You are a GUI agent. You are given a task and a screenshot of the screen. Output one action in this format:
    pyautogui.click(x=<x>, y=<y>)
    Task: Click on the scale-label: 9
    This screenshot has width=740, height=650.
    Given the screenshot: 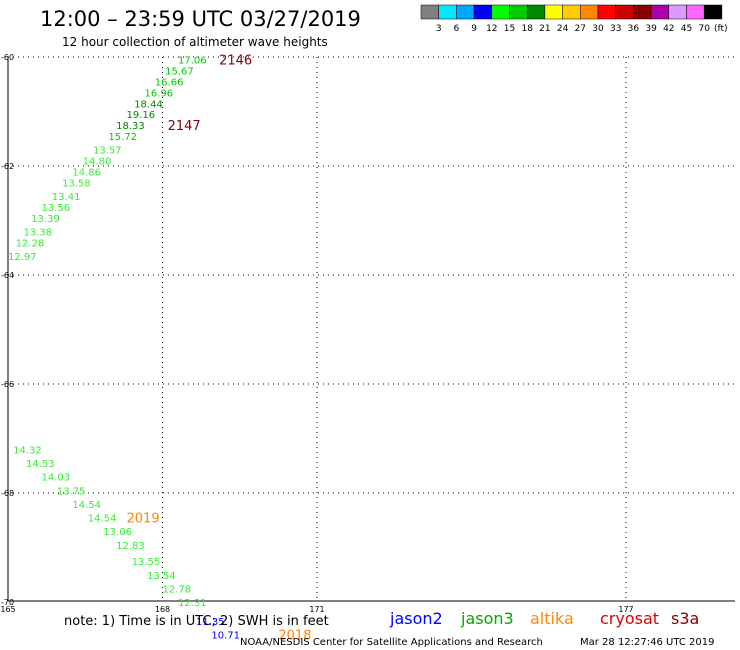 What is the action you would take?
    pyautogui.click(x=474, y=29)
    